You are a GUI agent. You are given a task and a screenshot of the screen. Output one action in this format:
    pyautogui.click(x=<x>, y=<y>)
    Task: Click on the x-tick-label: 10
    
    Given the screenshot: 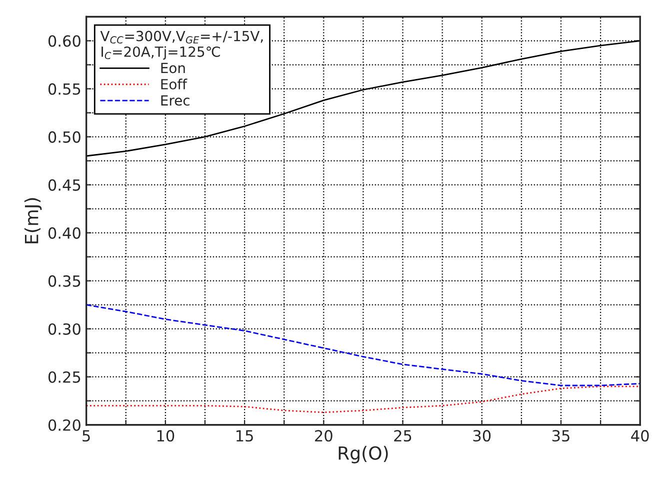 What is the action you would take?
    pyautogui.click(x=165, y=436)
    